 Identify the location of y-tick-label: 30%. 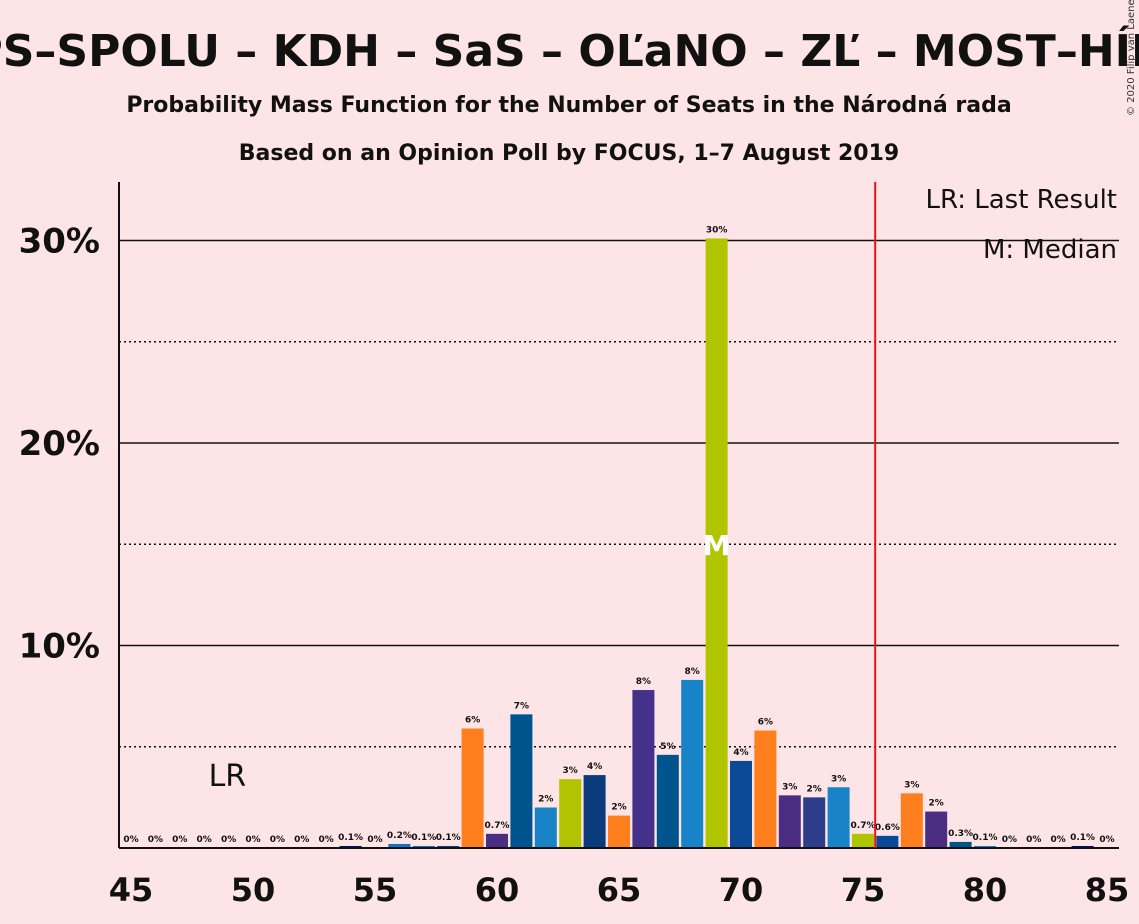
(59, 242).